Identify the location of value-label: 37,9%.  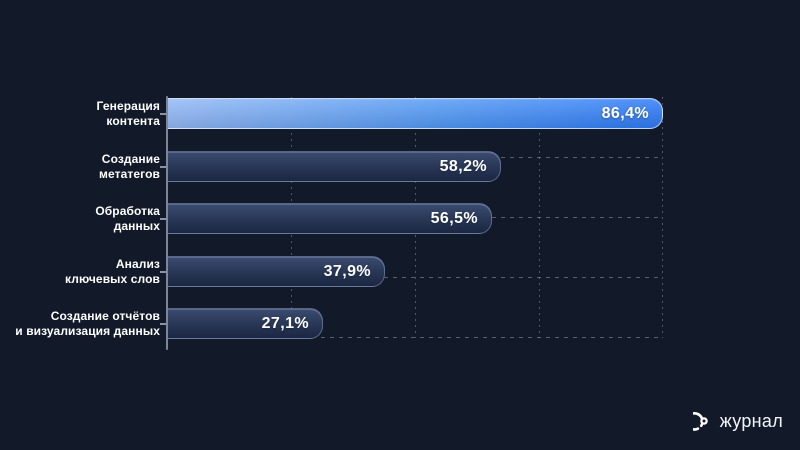
(347, 271).